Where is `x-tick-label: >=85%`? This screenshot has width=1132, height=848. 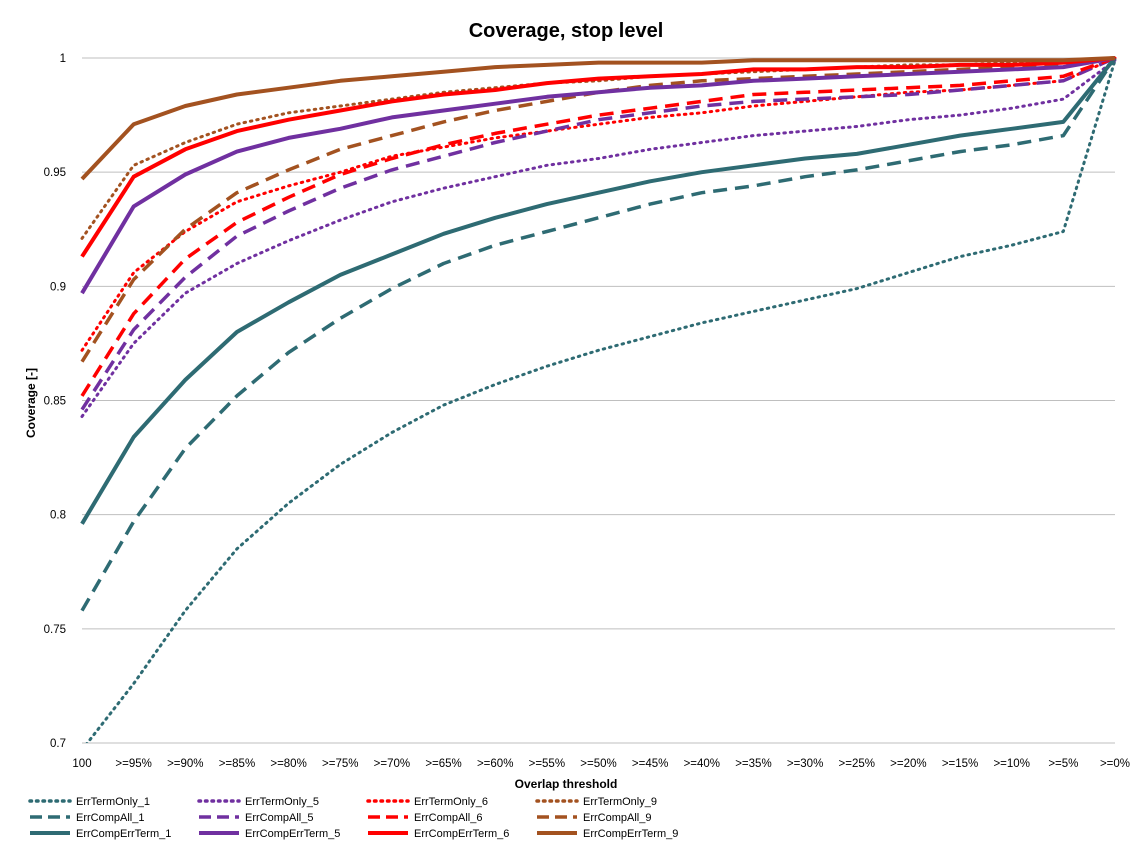 x-tick-label: >=85% is located at coordinates (237, 764).